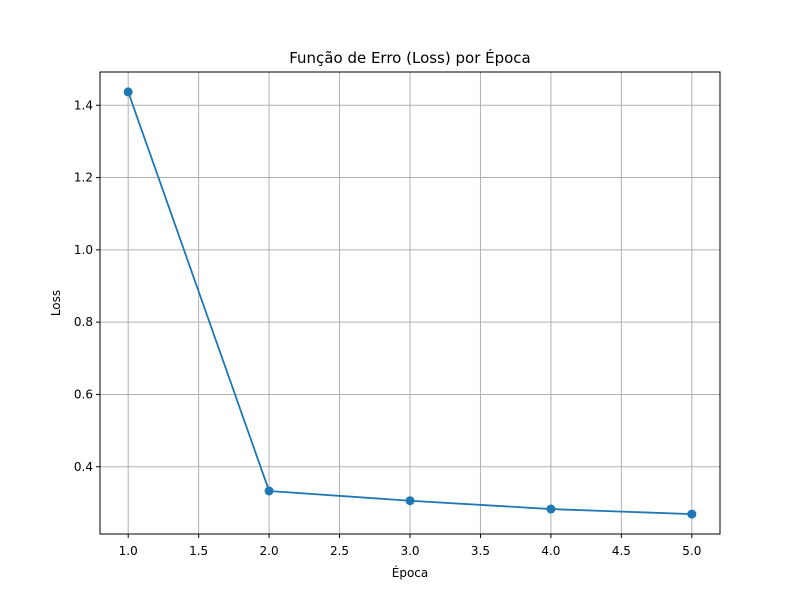 This screenshot has height=600, width=800. Describe the element at coordinates (269, 551) in the screenshot. I see `x-tick-label: 2.0` at that location.